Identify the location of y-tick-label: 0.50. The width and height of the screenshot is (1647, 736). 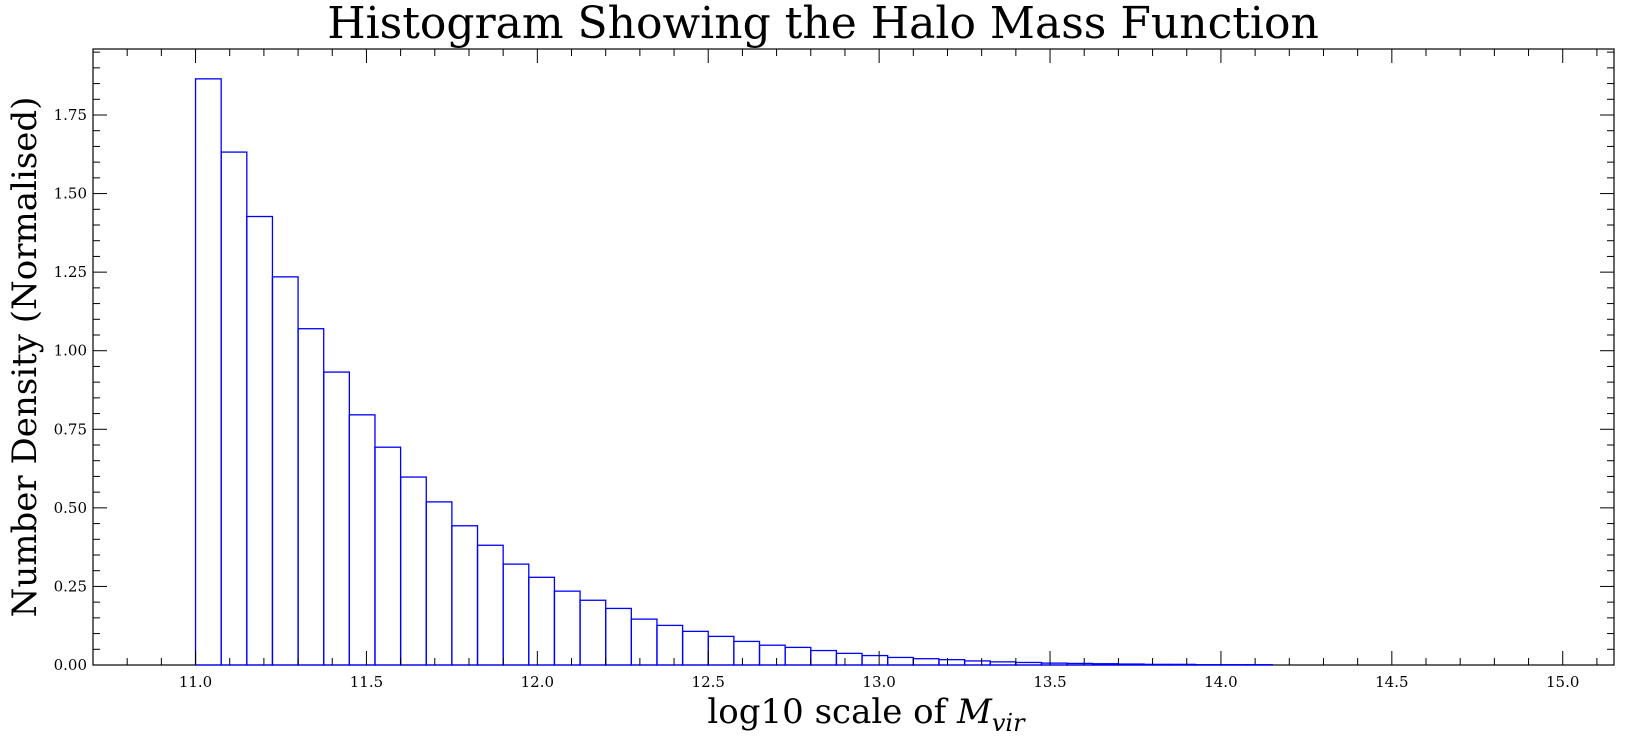
(70, 508).